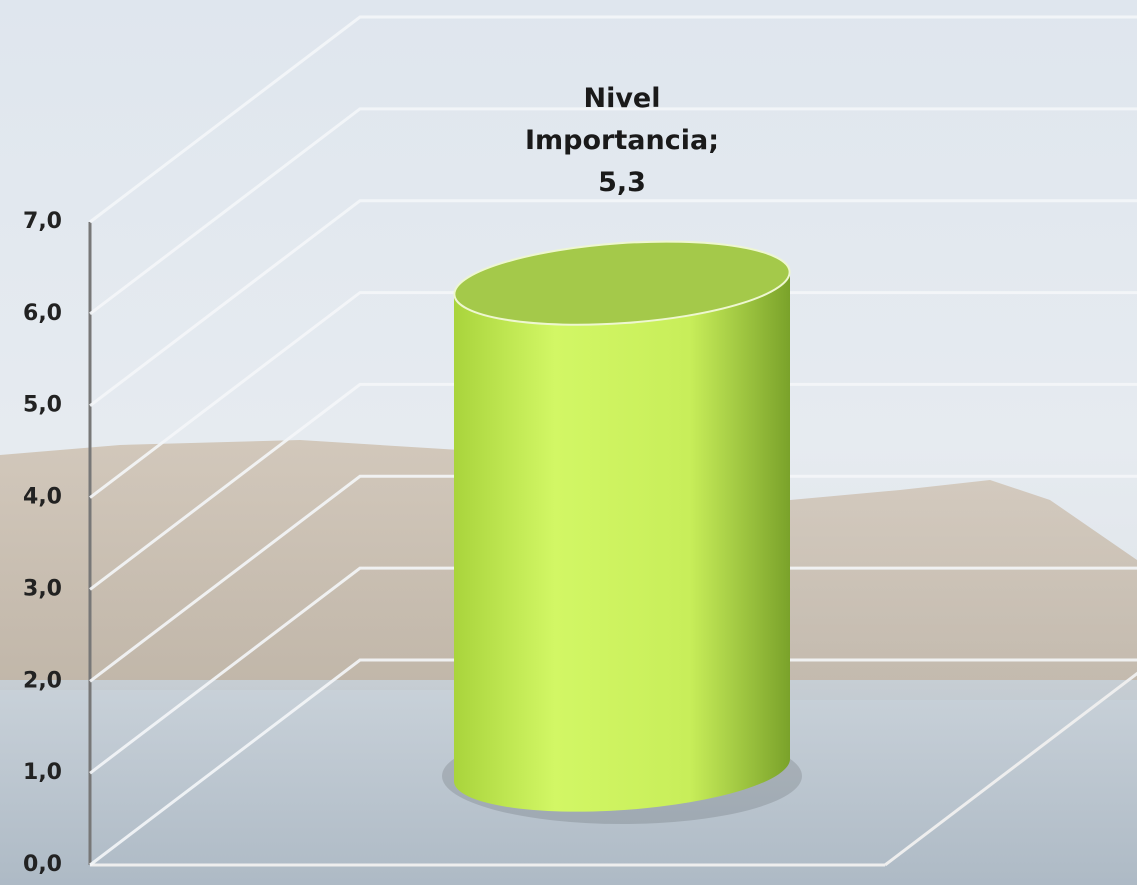 This screenshot has height=885, width=1137. What do you see at coordinates (42, 864) in the screenshot?
I see `y-tick-label: 0,0` at bounding box center [42, 864].